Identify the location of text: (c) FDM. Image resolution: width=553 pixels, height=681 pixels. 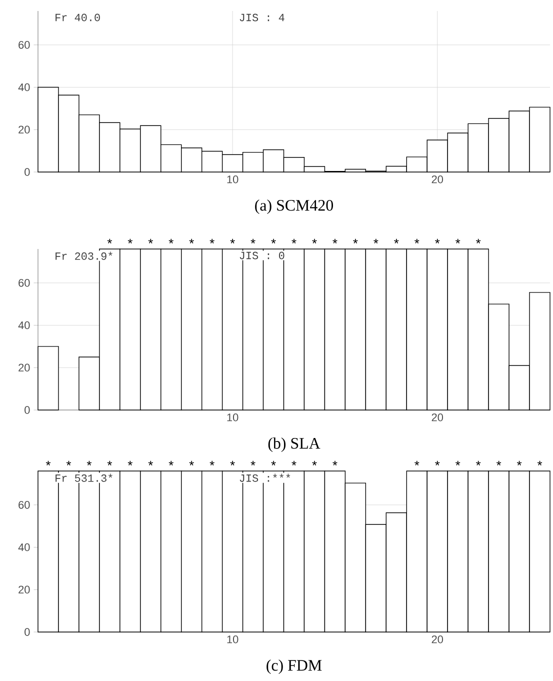
(294, 667).